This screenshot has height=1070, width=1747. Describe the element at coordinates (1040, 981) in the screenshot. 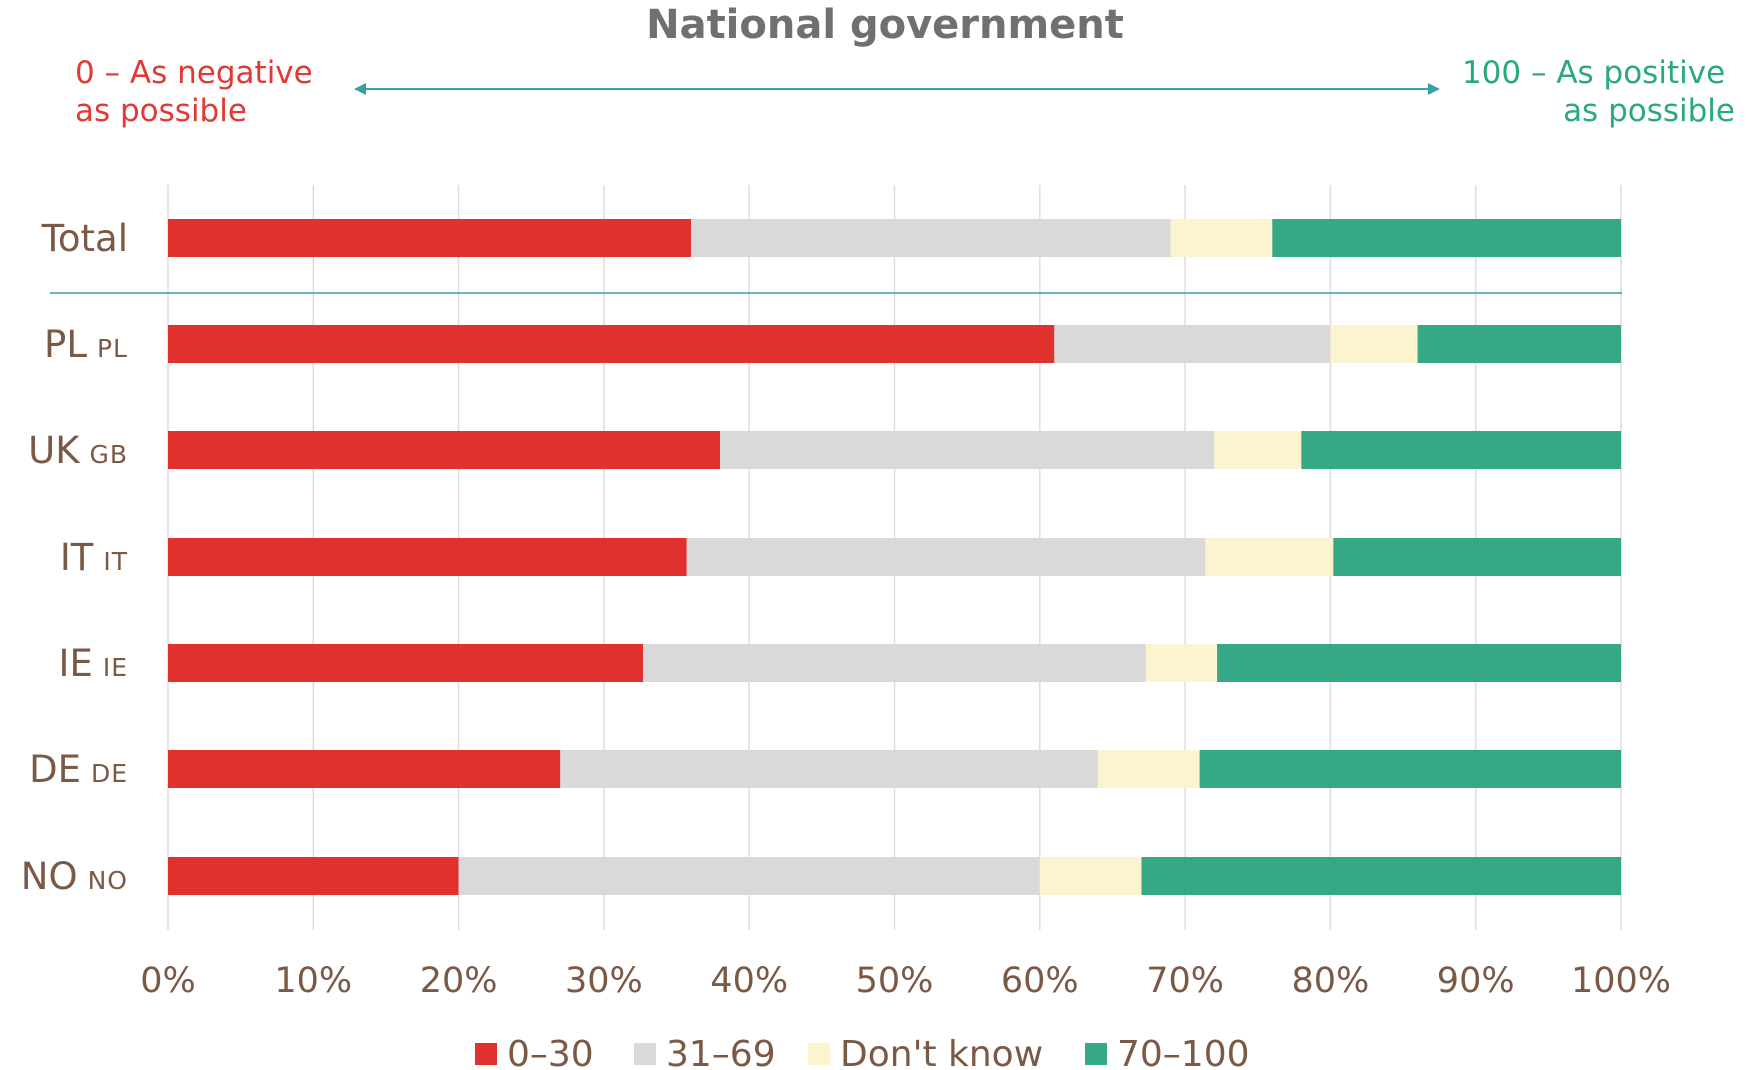

I see `x-tick-label: 60%` at that location.